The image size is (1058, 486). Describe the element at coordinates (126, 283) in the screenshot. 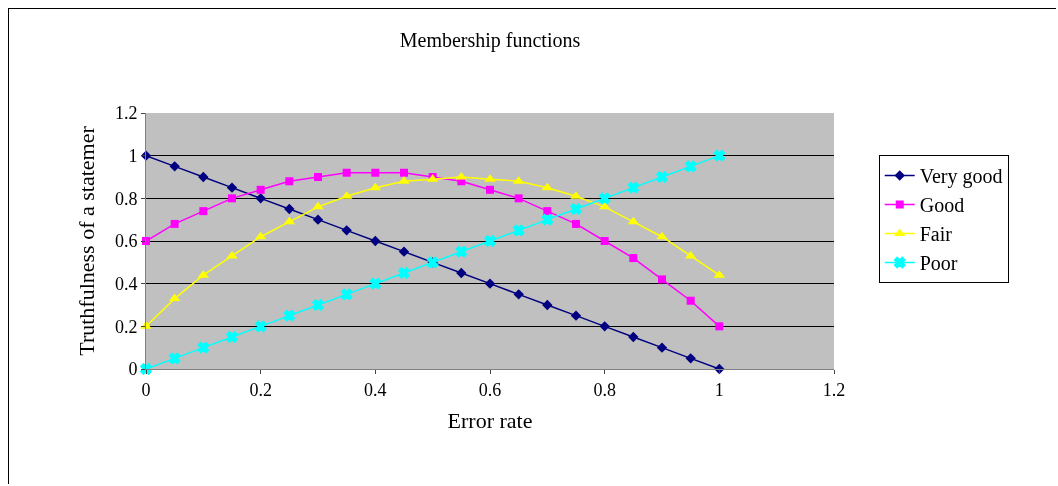

I see `y-tick-label: 0.4` at that location.